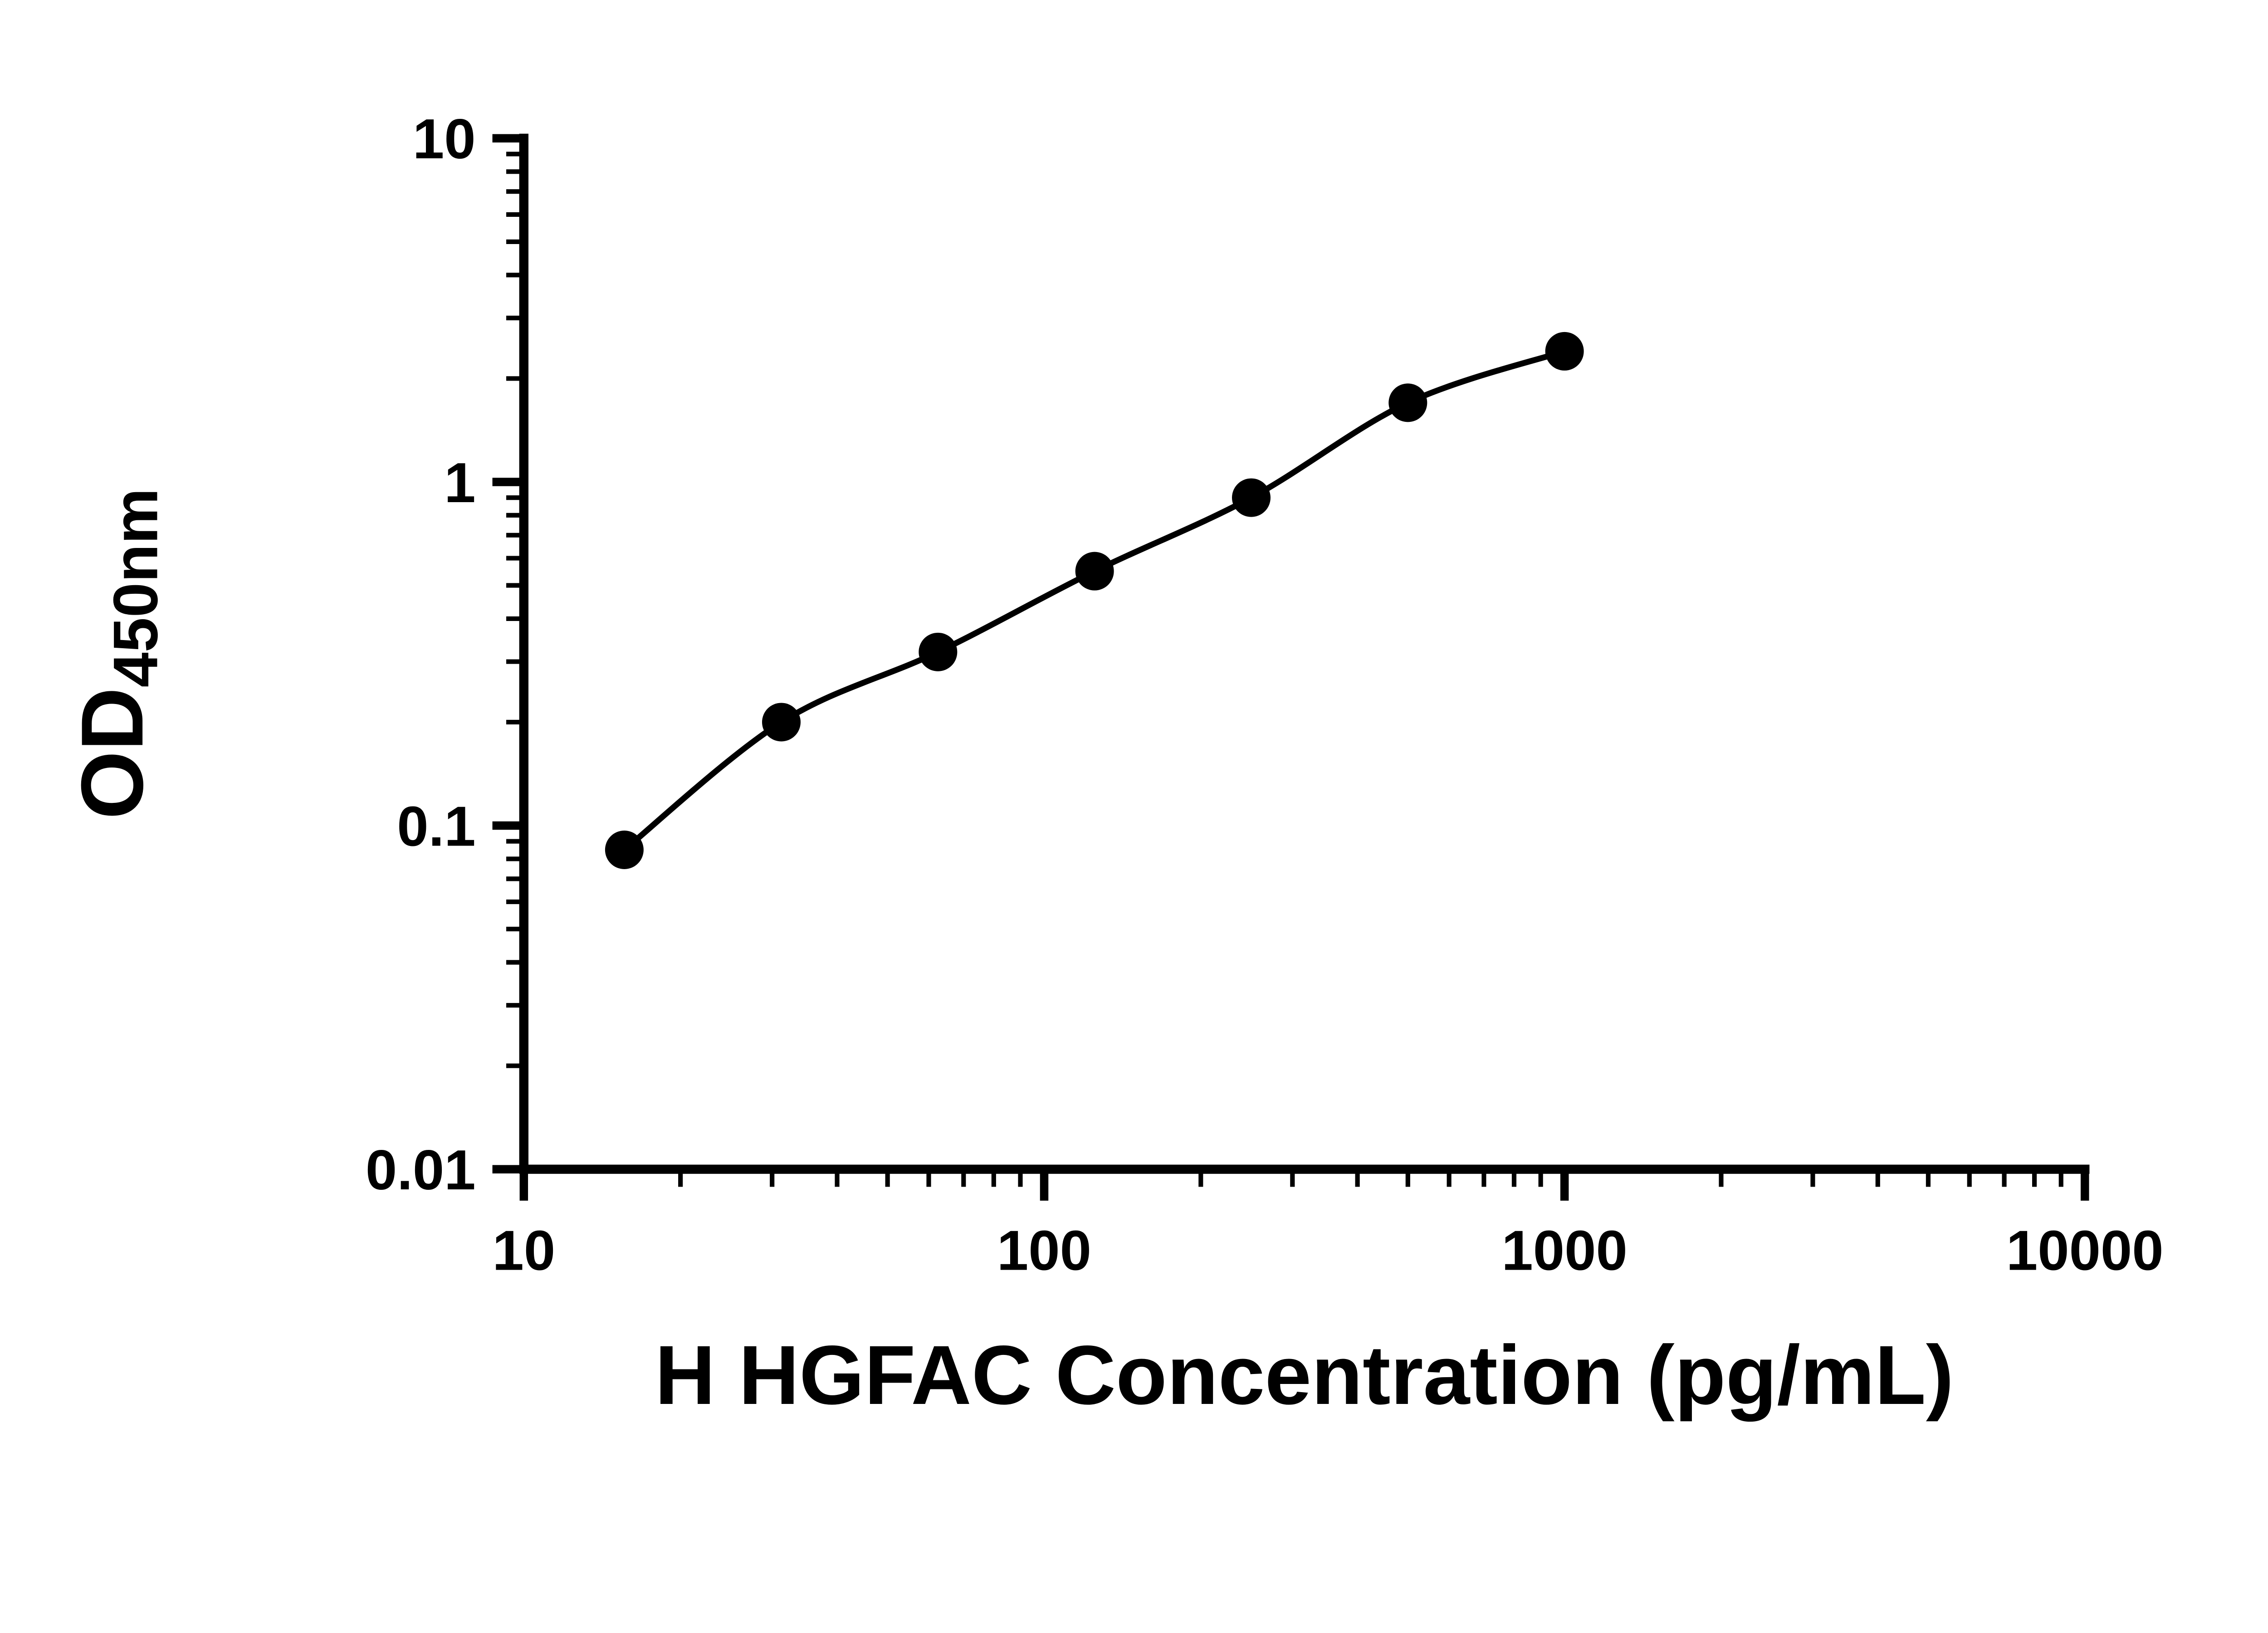 This screenshot has height=1633, width=2268. Describe the element at coordinates (2085, 1250) in the screenshot. I see `x-tick-label: 10000` at that location.